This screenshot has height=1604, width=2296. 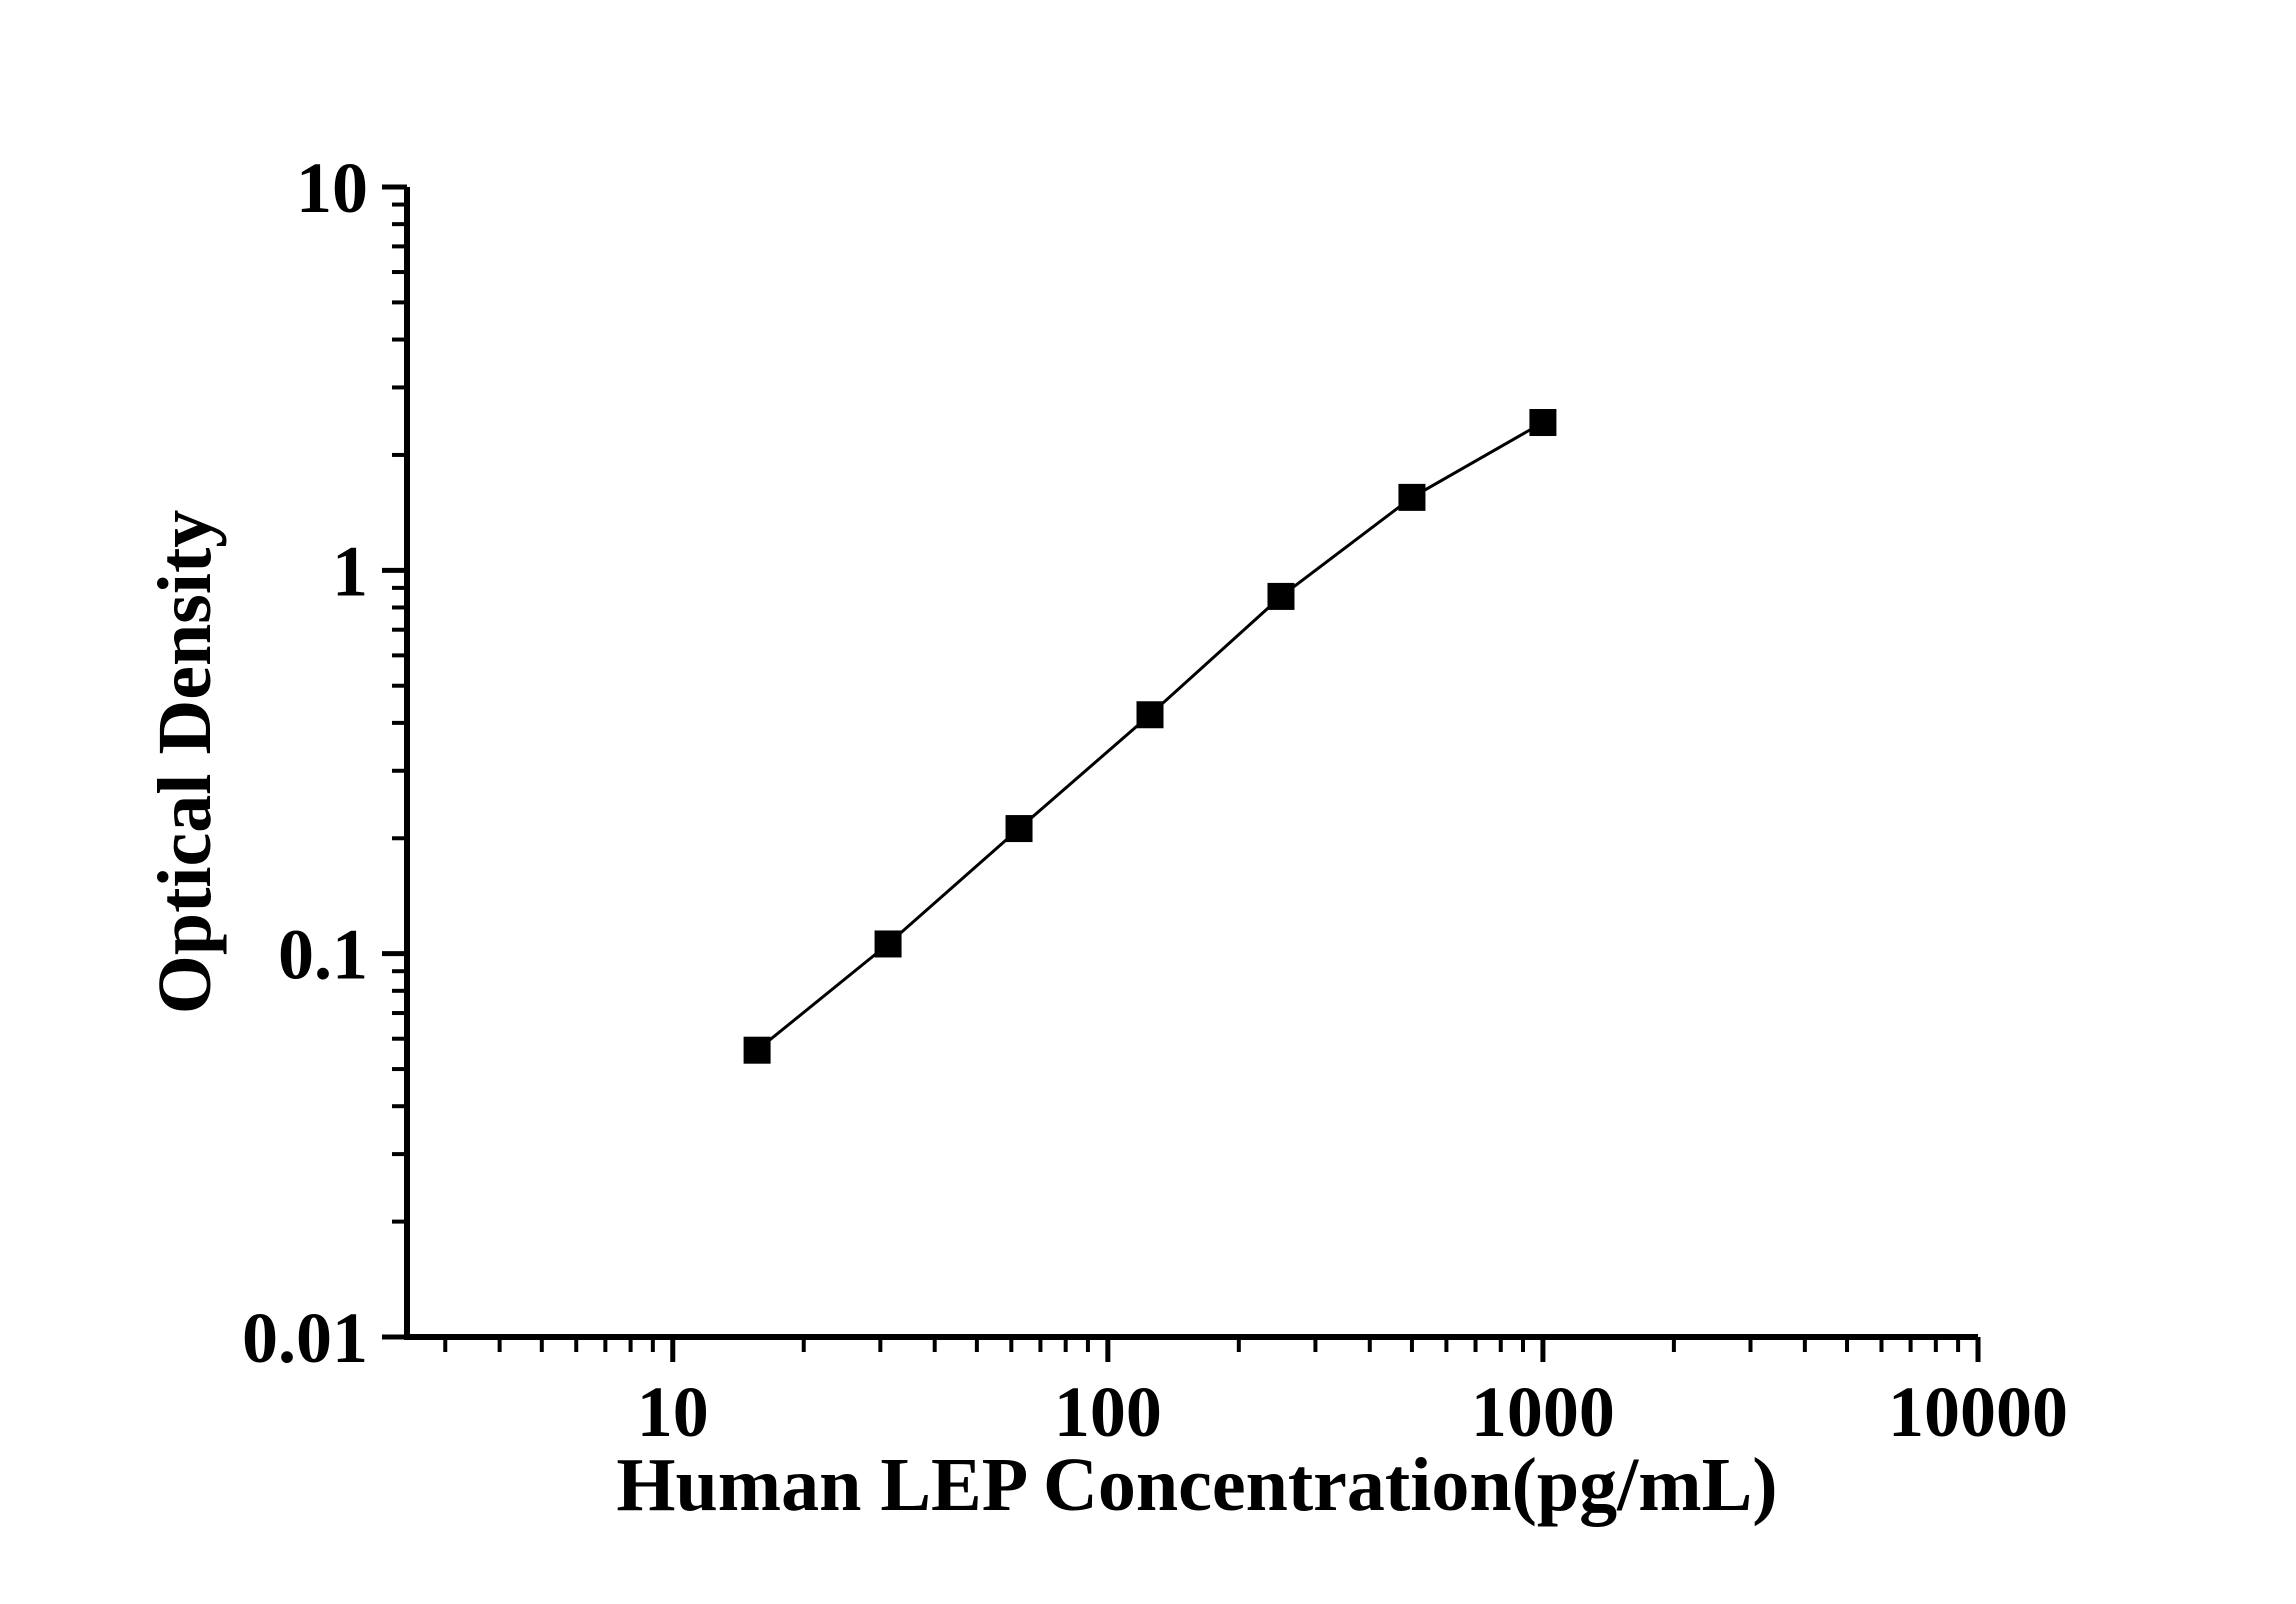 What do you see at coordinates (1196, 1485) in the screenshot?
I see `x-axis-title: Human LEP Concentration(pg/mL)` at bounding box center [1196, 1485].